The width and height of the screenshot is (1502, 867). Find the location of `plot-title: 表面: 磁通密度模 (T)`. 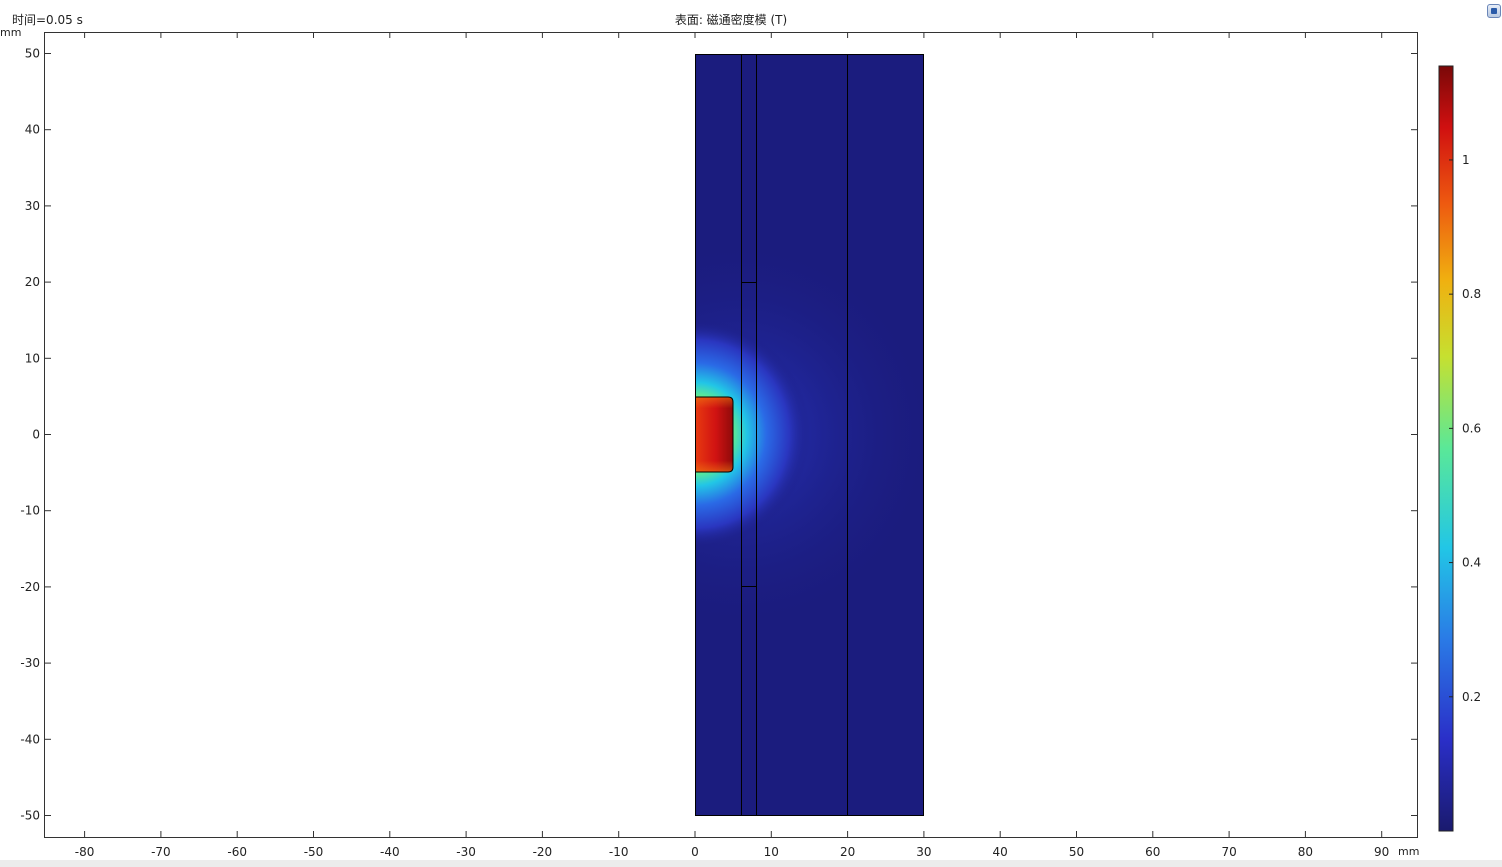

plot-title: 表面: 磁通密度模 (T) is located at coordinates (731, 20).